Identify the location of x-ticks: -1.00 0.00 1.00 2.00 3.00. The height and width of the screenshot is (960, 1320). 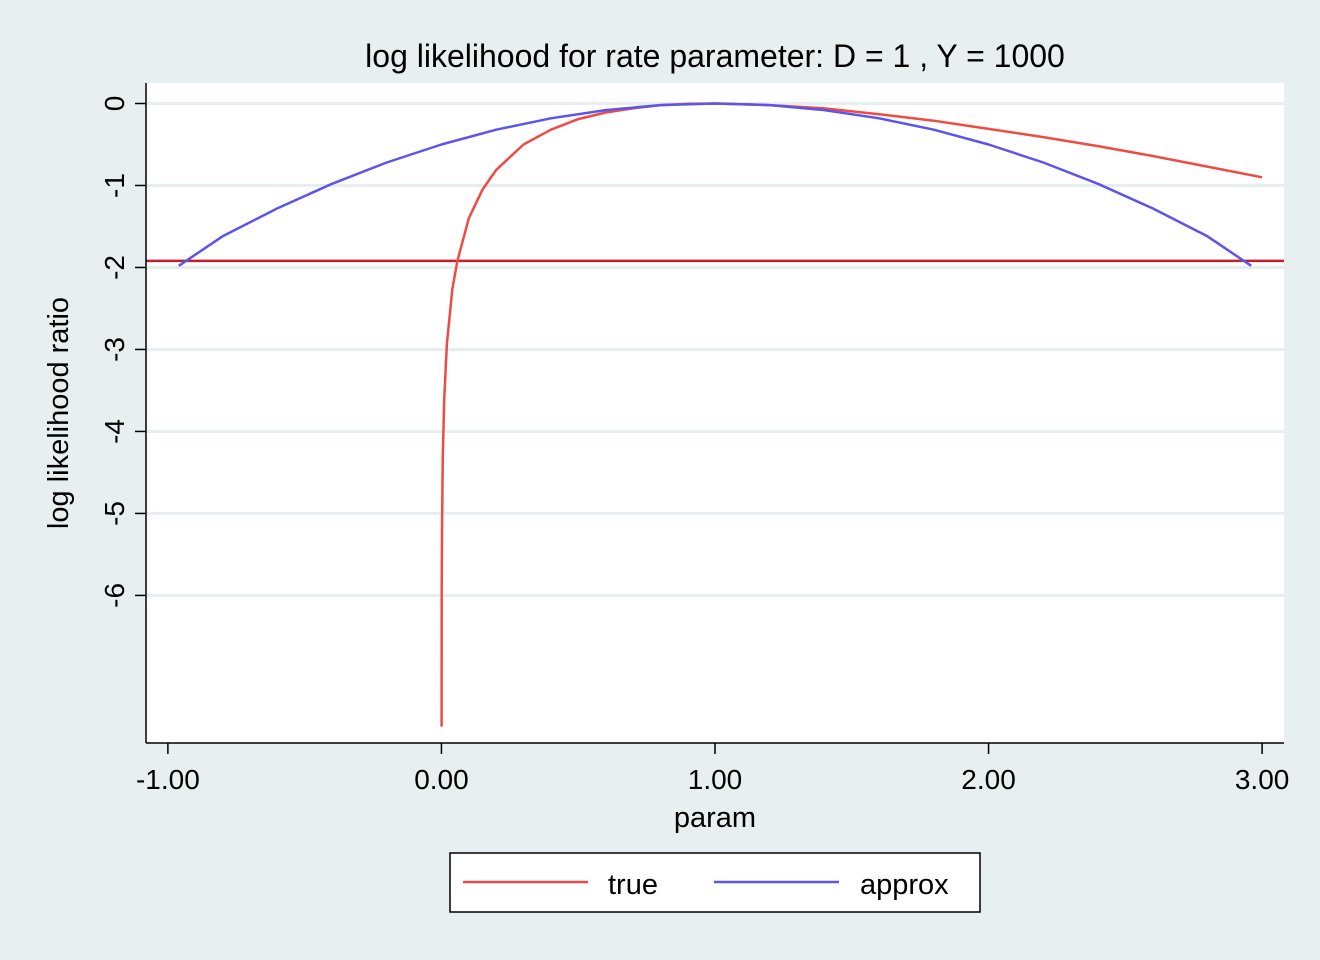
(712, 769).